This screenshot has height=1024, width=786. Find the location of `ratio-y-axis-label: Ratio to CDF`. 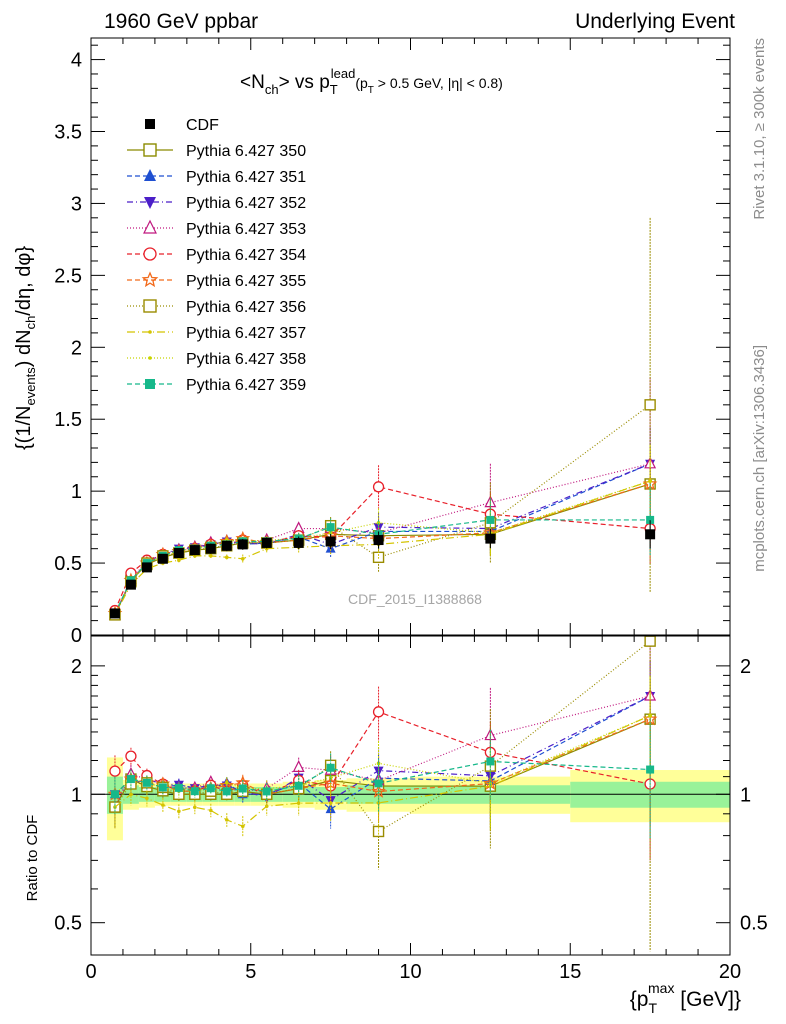

ratio-y-axis-label: Ratio to CDF is located at coordinates (32, 858).